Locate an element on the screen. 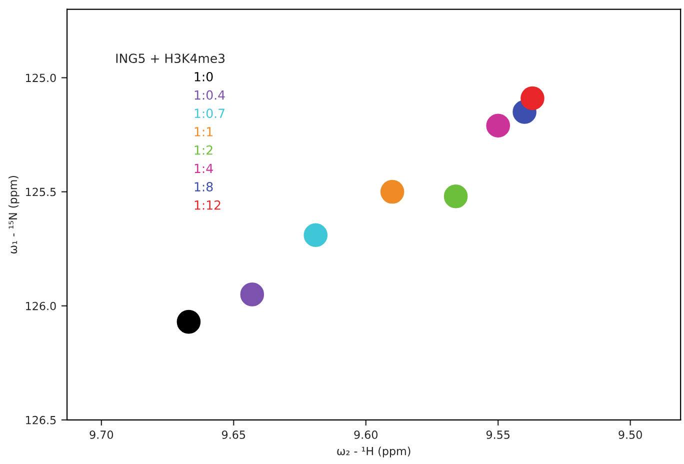  text: 1:0 is located at coordinates (203, 77).